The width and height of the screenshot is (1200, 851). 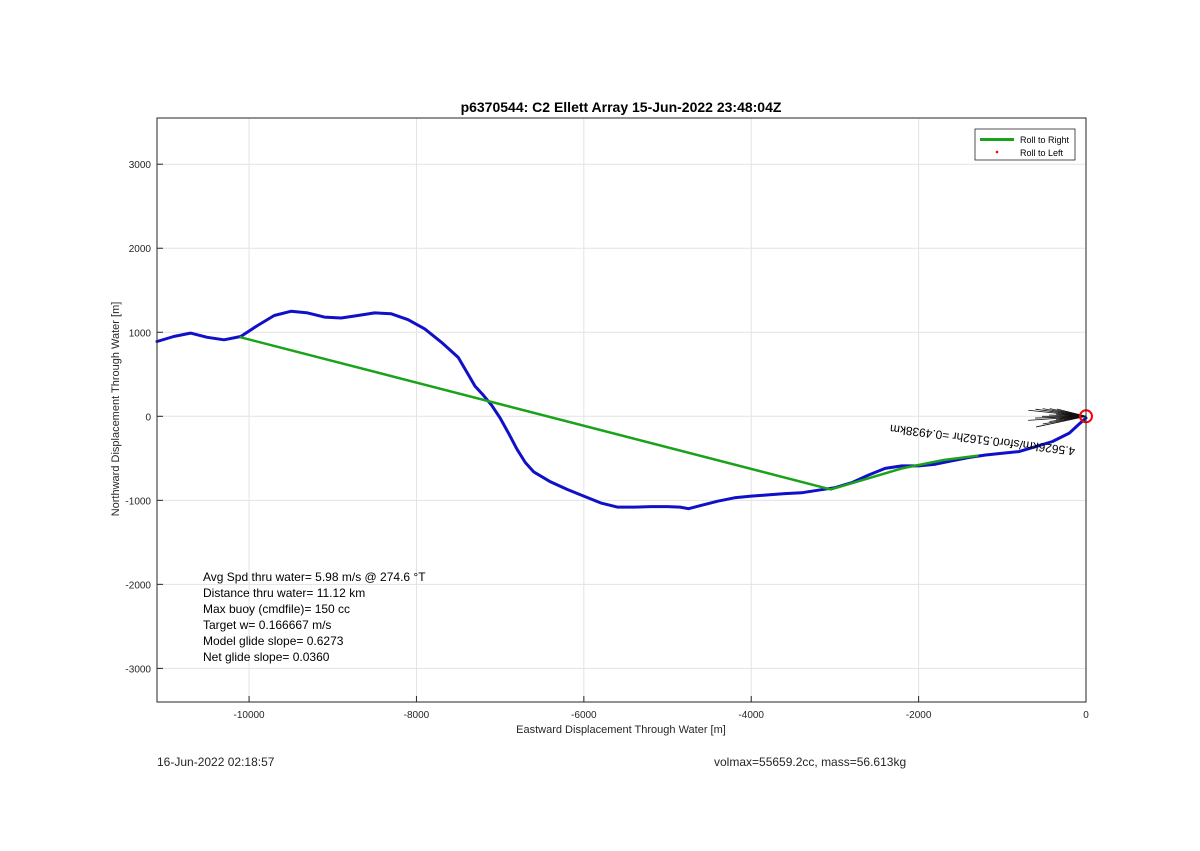 I want to click on y-tick-label: 2000, so click(x=140, y=249).